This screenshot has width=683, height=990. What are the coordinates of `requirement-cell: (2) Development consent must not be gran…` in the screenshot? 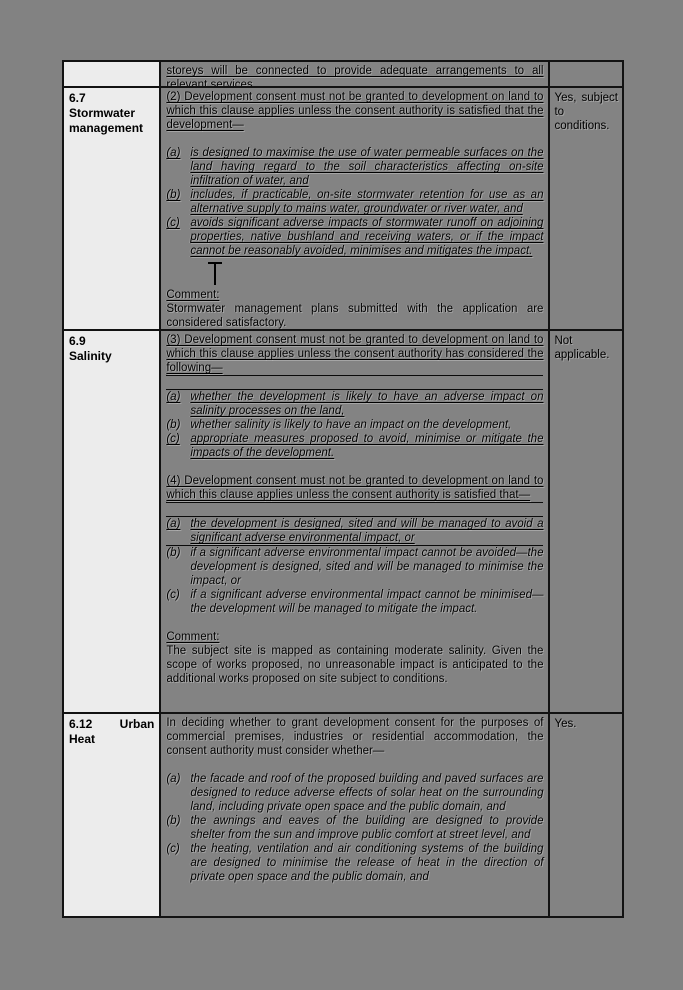 It's located at (356, 208).